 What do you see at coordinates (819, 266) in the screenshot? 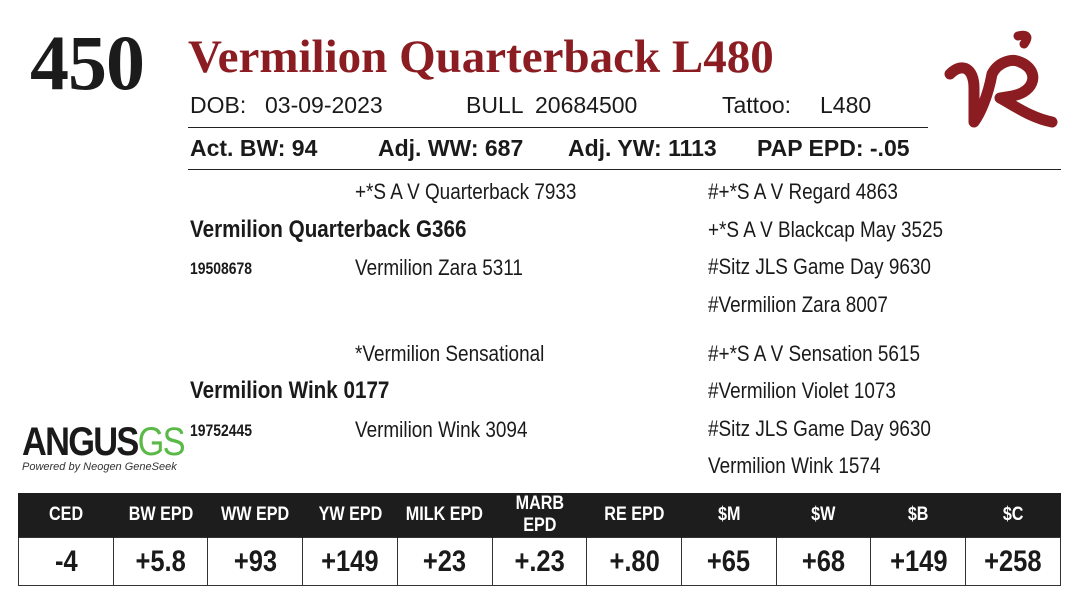
I see `sire-dam-sire: #Sitz JLS Game Day 9630` at bounding box center [819, 266].